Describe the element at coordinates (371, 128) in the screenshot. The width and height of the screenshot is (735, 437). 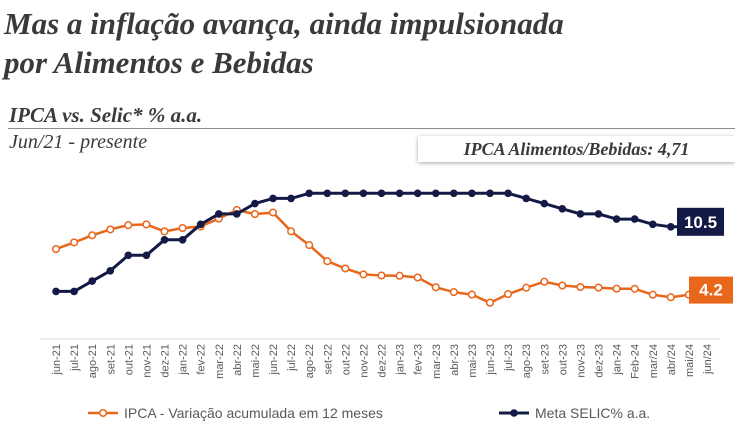
I see `title-divider` at that location.